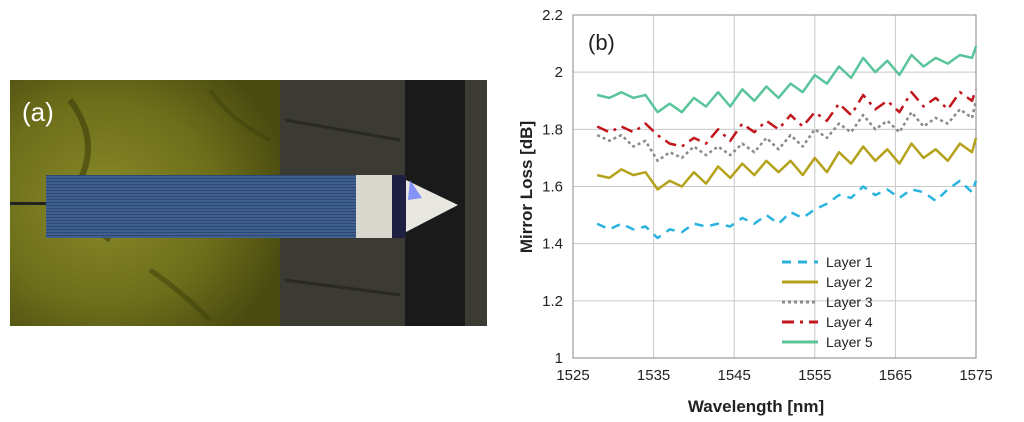 The image size is (1024, 422). I want to click on legend-label-layer-4: Layer 4, so click(849, 322).